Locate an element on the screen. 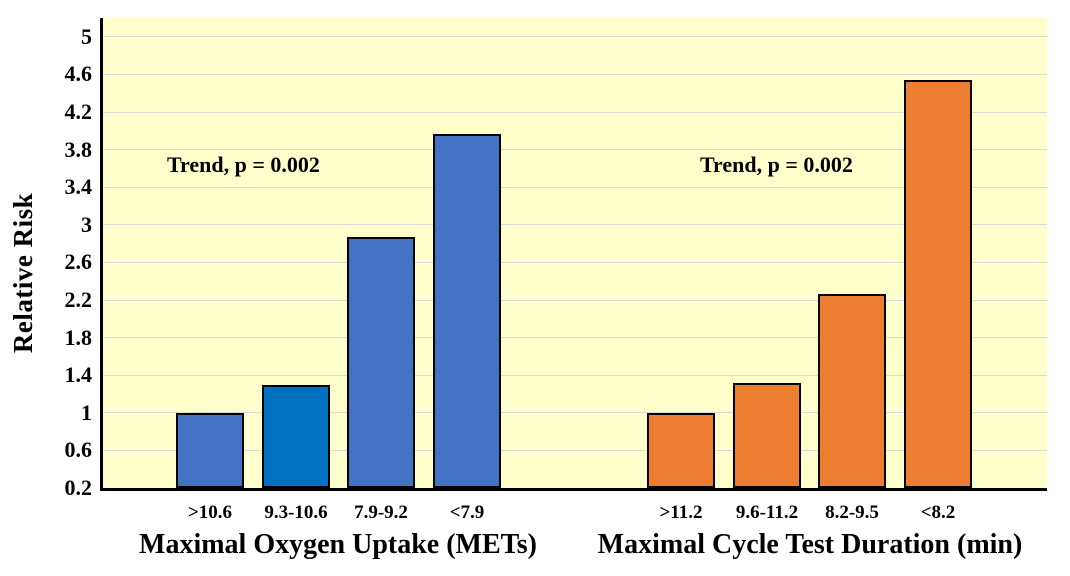 This screenshot has width=1070, height=576. x-axis-line is located at coordinates (573, 489).